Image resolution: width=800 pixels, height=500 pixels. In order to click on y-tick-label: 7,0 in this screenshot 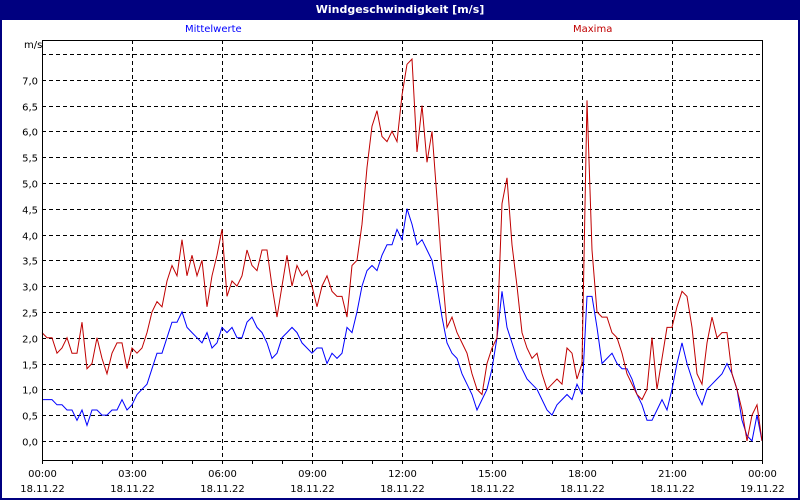, I will do `click(30, 82)`.